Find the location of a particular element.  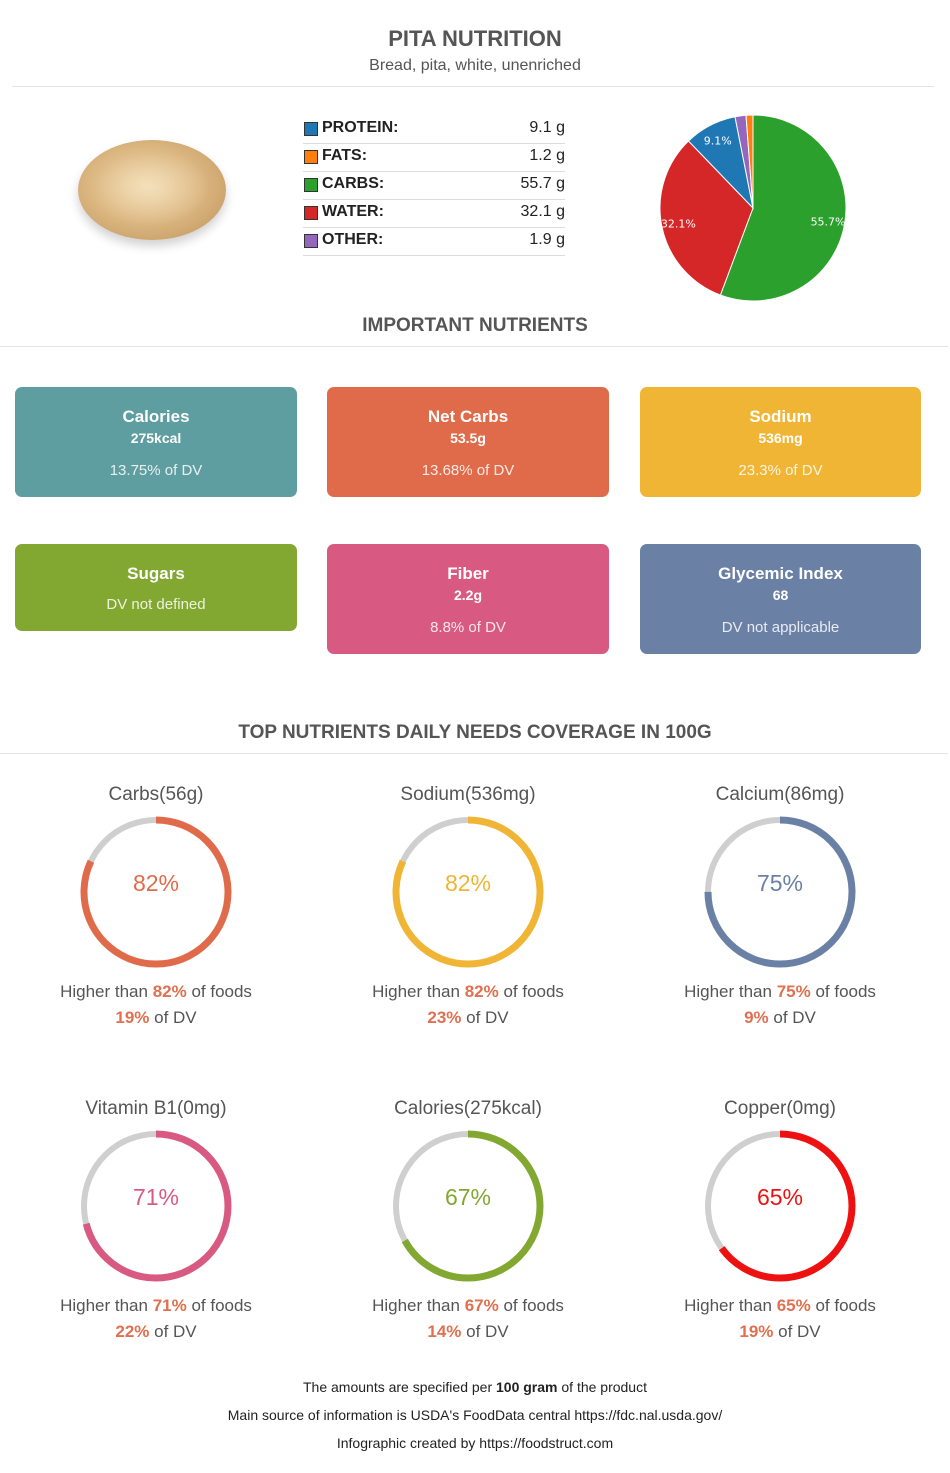

macro-value: 9.1 g is located at coordinates (547, 127).